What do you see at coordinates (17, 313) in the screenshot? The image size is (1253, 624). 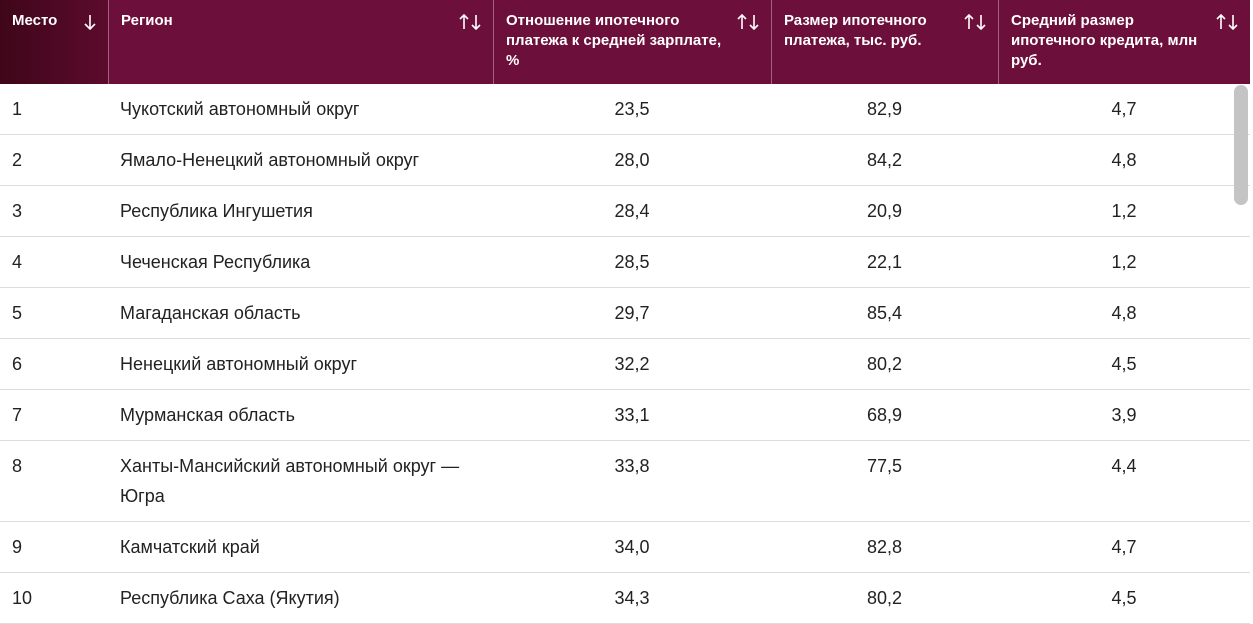 I see `rank: 5` at bounding box center [17, 313].